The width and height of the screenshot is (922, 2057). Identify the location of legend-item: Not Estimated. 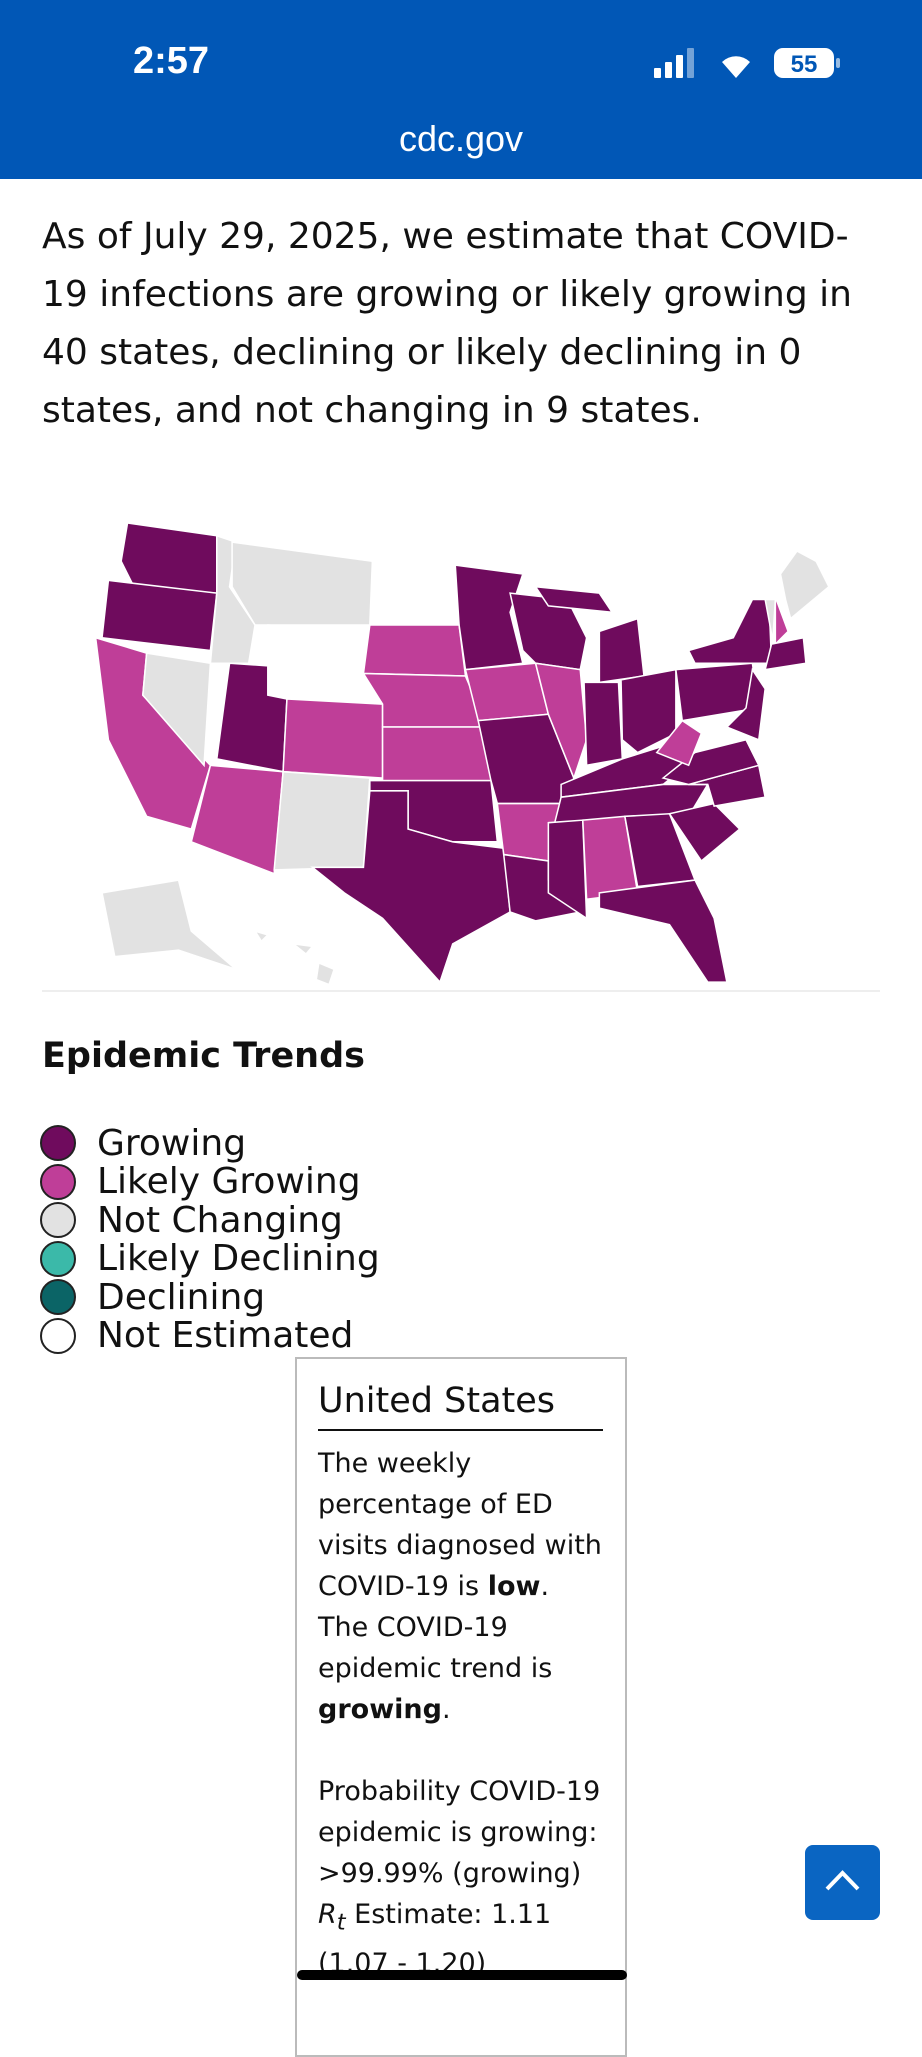
(210, 1336).